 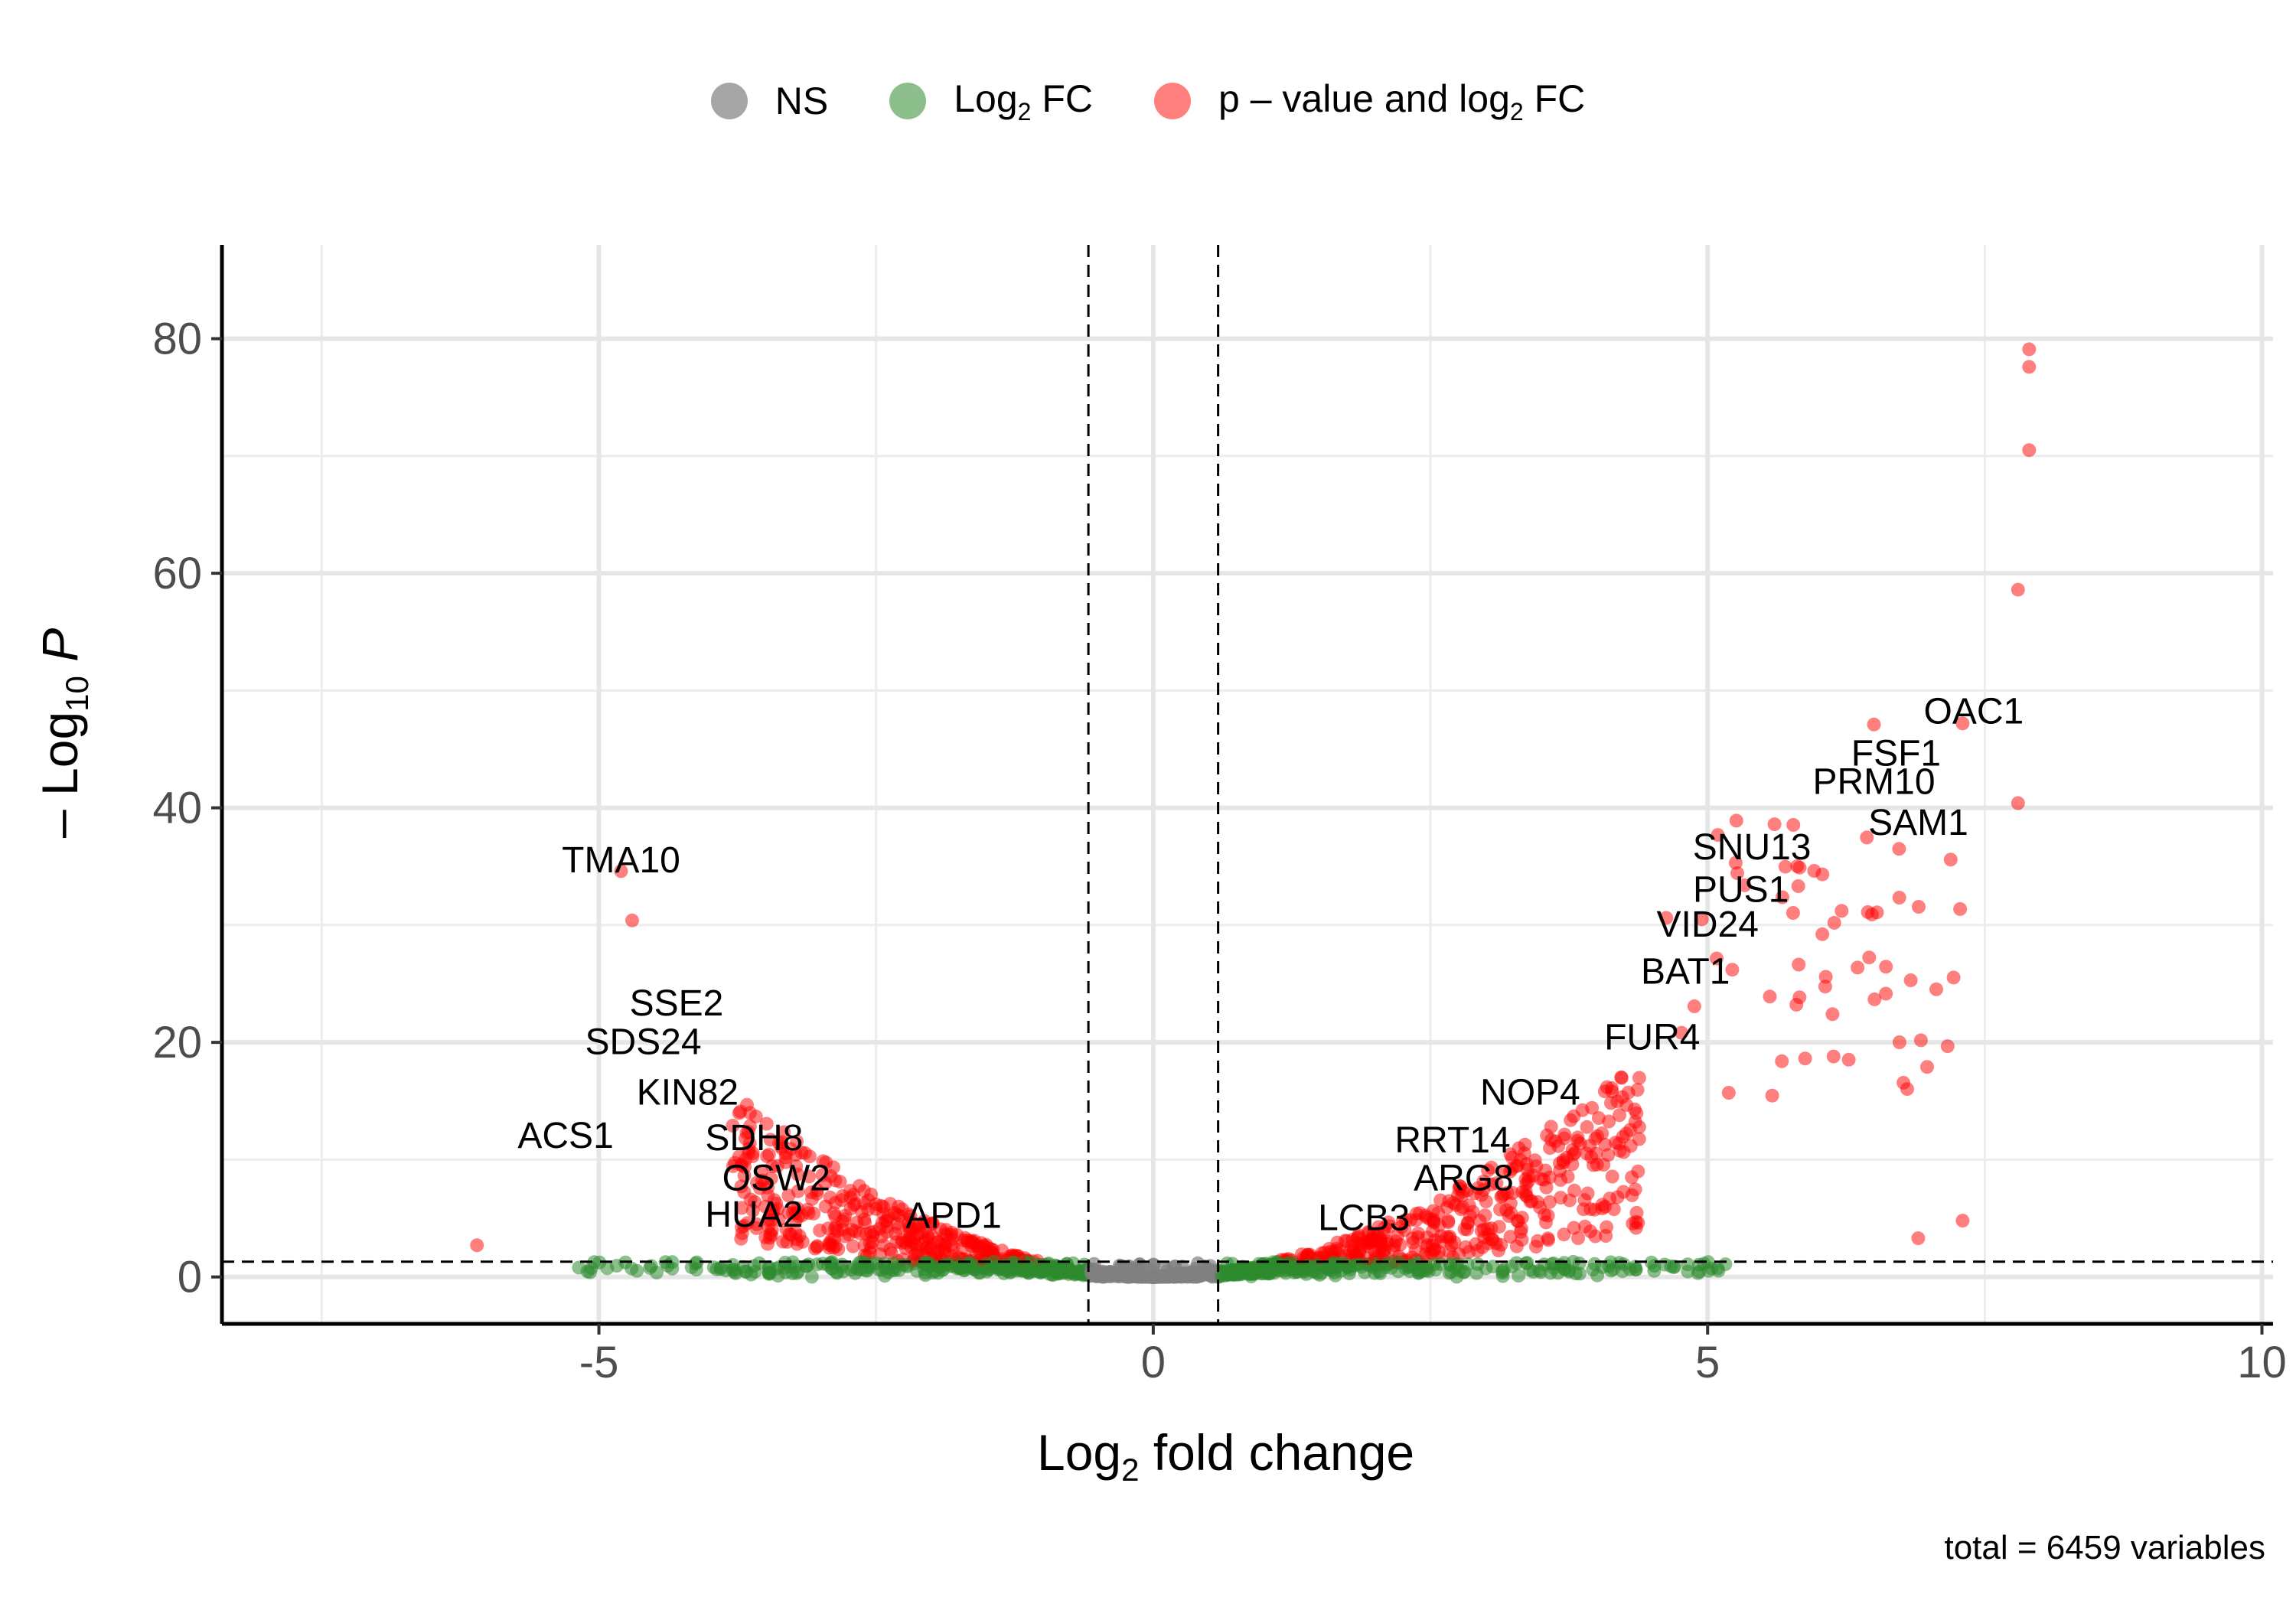 What do you see at coordinates (1918, 823) in the screenshot?
I see `gene-label: SAM1` at bounding box center [1918, 823].